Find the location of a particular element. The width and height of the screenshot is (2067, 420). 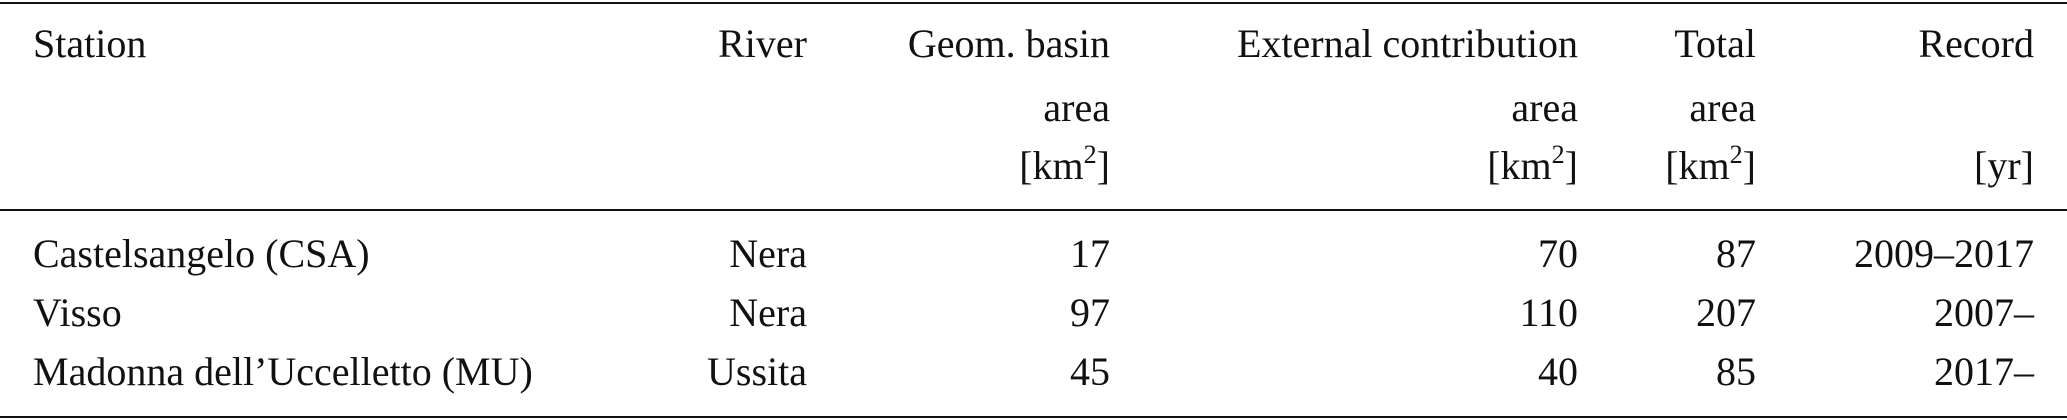

header-rule is located at coordinates (1033, 210).